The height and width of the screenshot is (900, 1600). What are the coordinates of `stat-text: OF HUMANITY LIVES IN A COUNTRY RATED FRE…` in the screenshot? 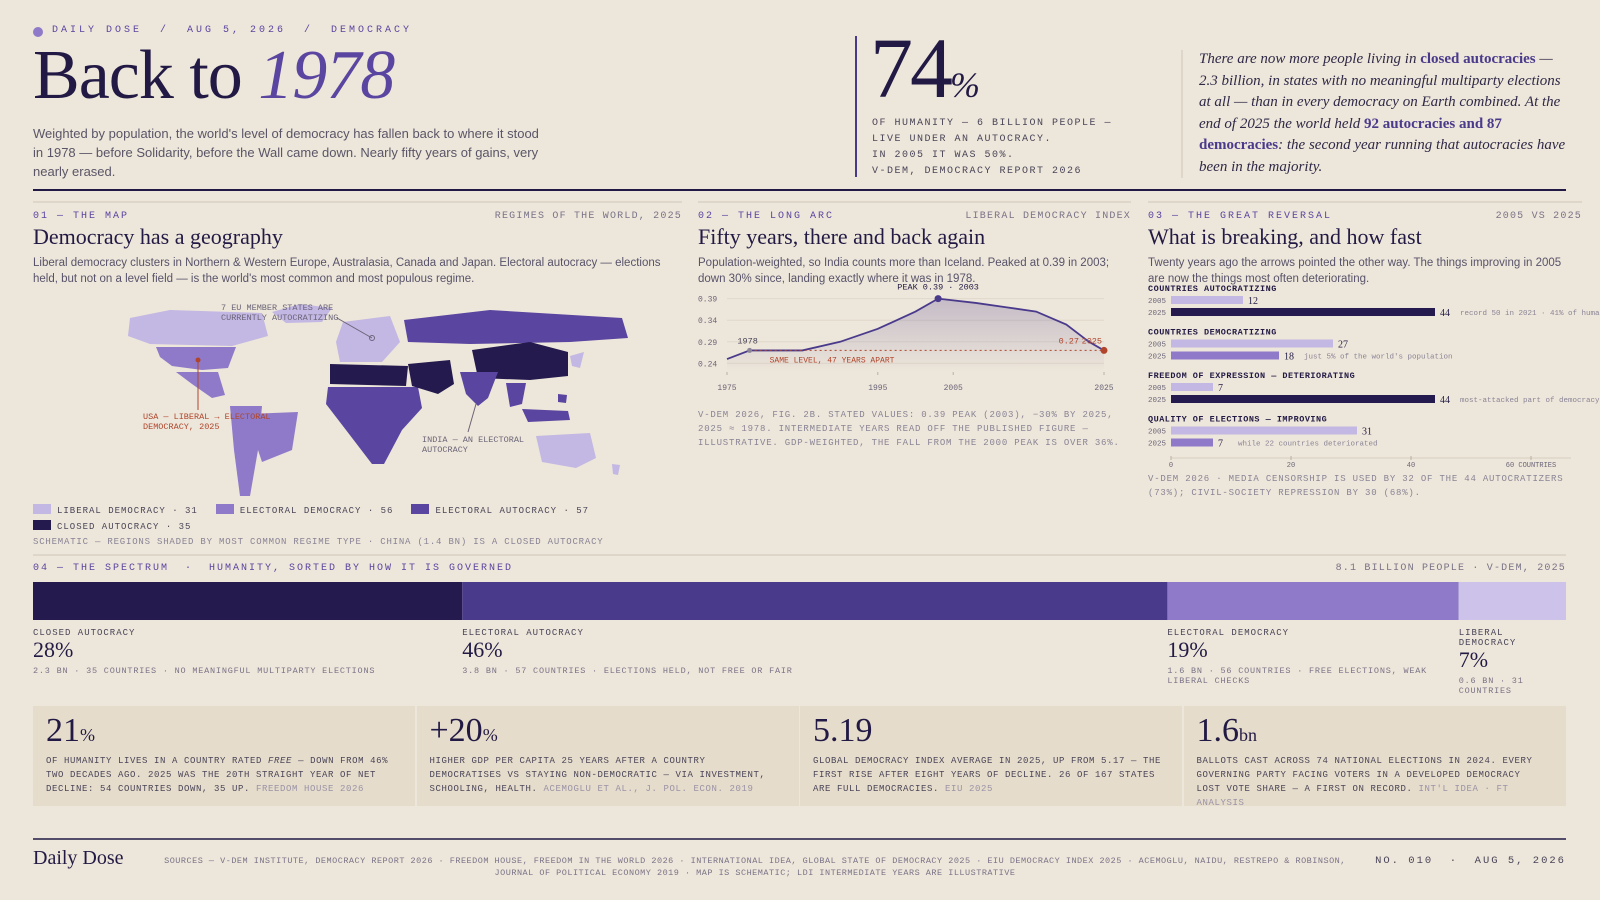 It's located at (222, 775).